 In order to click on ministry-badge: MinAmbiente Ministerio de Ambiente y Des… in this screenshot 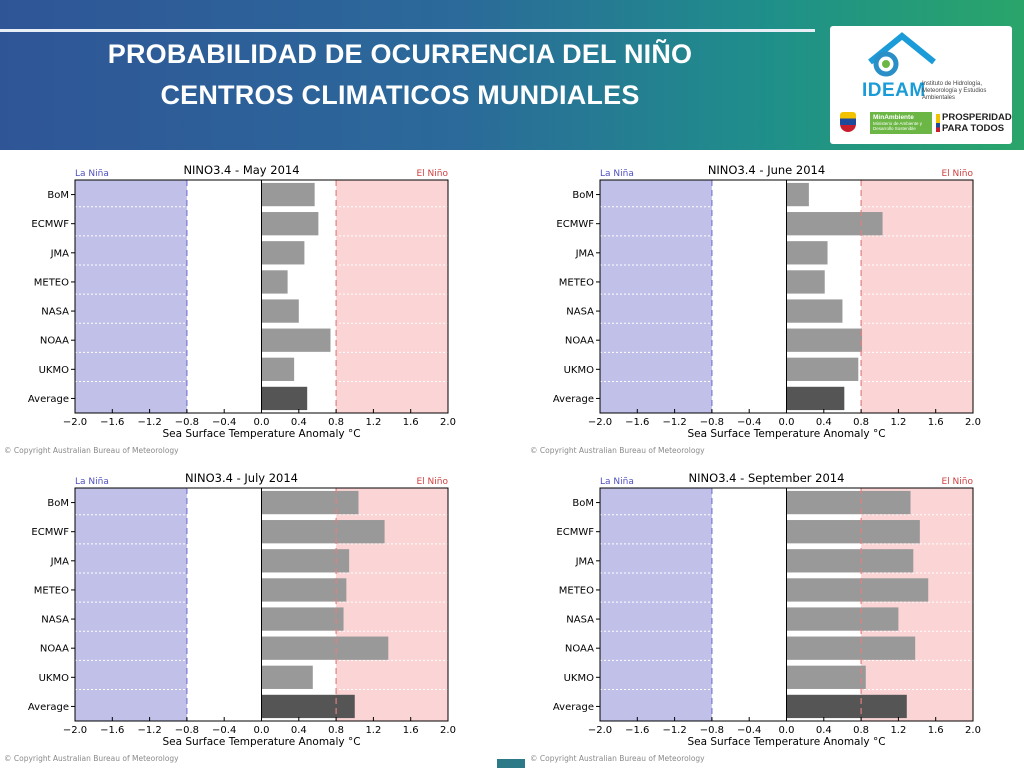, I will do `click(901, 123)`.